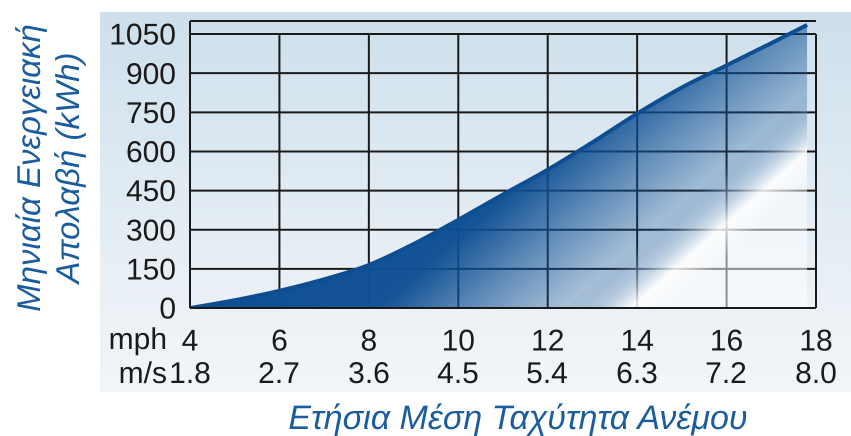 This screenshot has width=851, height=436. What do you see at coordinates (190, 341) in the screenshot?
I see `x-tick-label: 4` at bounding box center [190, 341].